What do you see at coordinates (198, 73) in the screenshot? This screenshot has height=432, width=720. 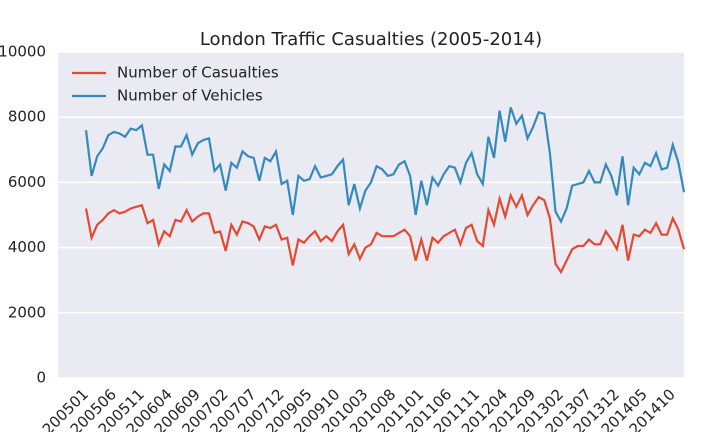 I see `legend-label: Number of Casualties` at bounding box center [198, 73].